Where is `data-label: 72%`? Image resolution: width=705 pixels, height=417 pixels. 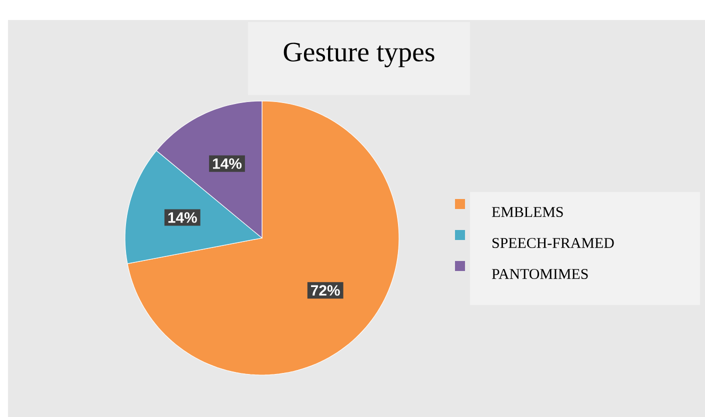 data-label: 72% is located at coordinates (325, 290).